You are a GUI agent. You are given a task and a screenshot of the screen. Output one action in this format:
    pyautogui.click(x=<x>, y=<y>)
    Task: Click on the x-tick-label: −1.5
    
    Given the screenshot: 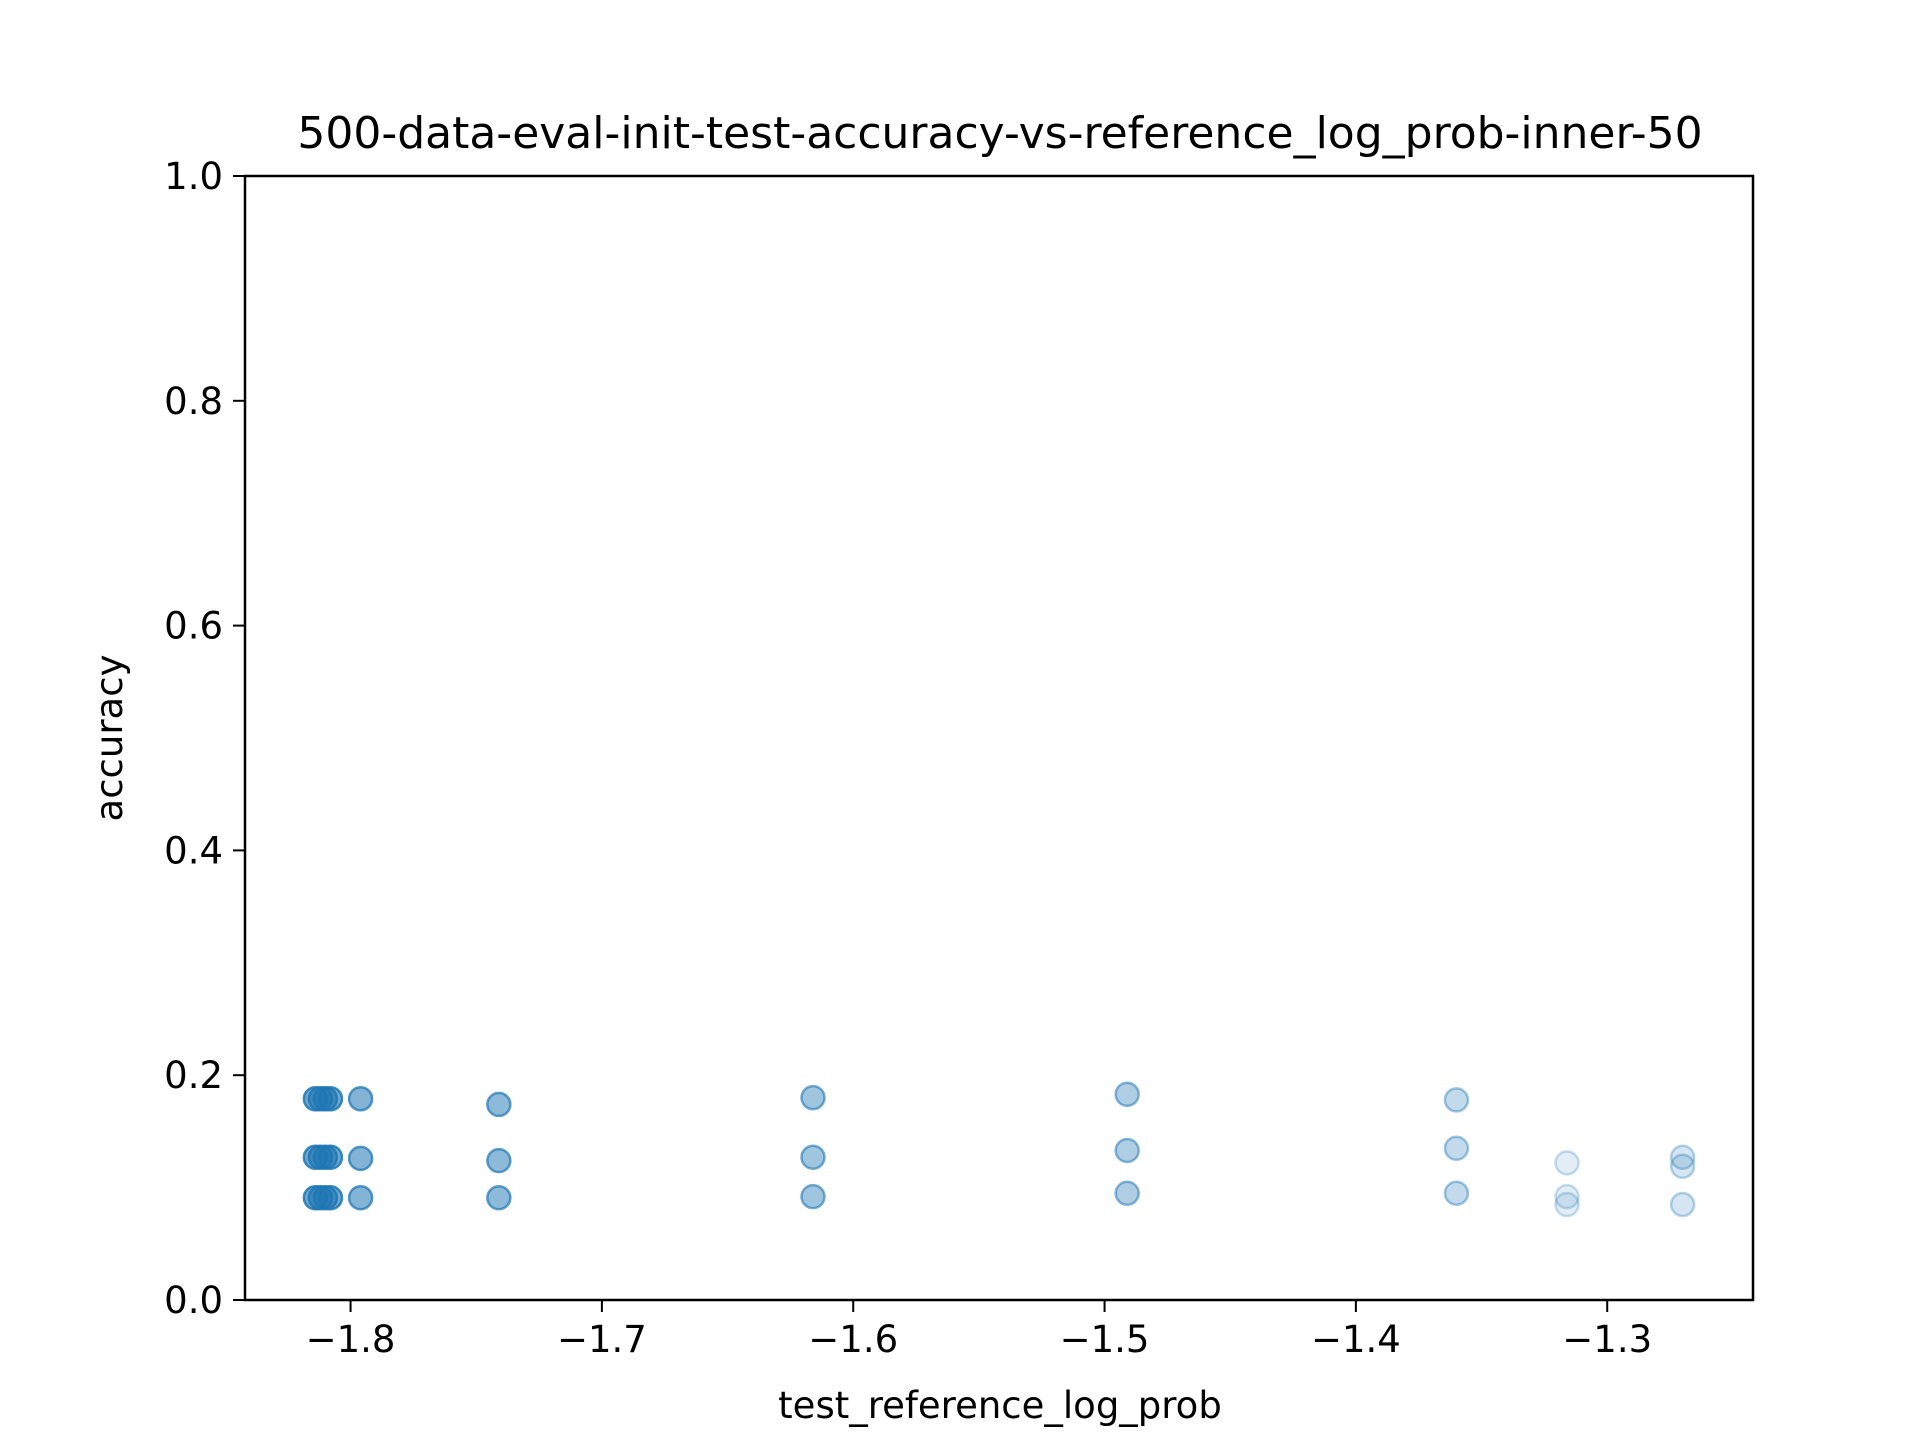 What is the action you would take?
    pyautogui.click(x=1105, y=1339)
    